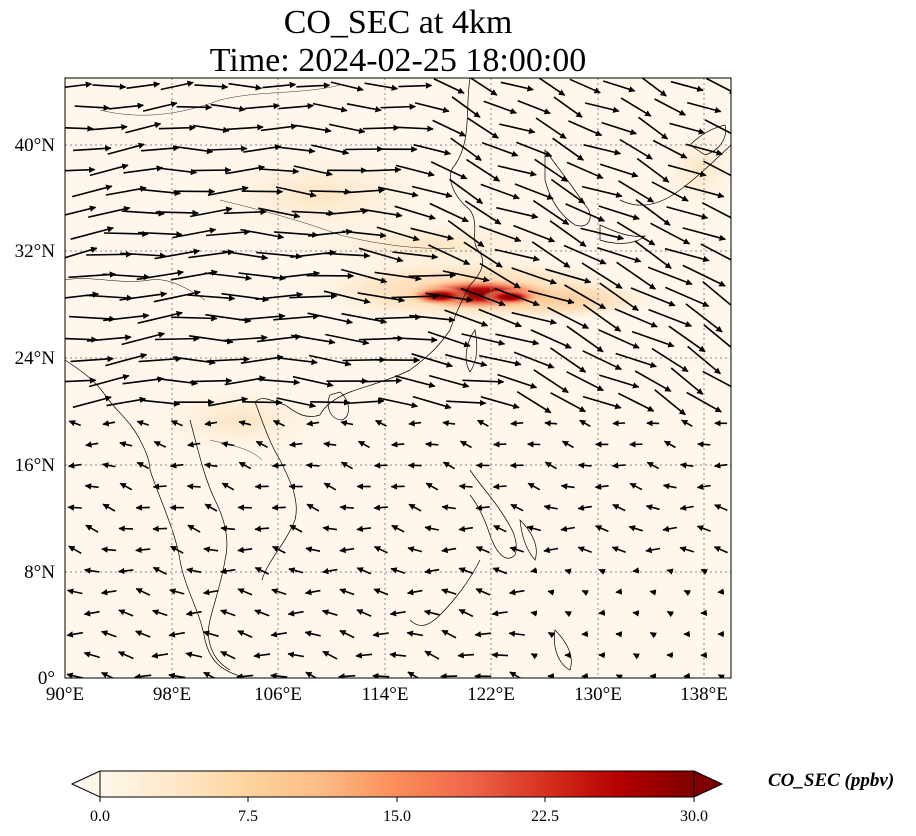  Describe the element at coordinates (338, 406) in the screenshot. I see `hainan-island` at that location.